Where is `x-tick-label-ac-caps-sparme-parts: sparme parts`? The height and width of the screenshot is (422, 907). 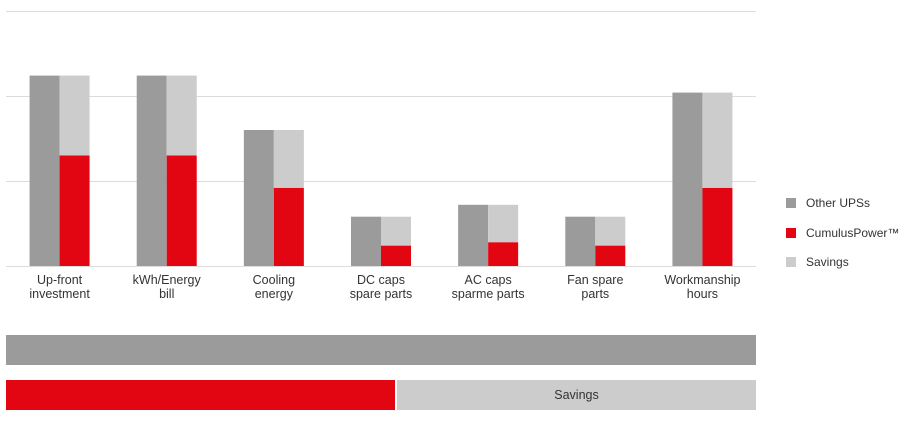 x-tick-label-ac-caps-sparme-parts: sparme parts is located at coordinates (488, 294).